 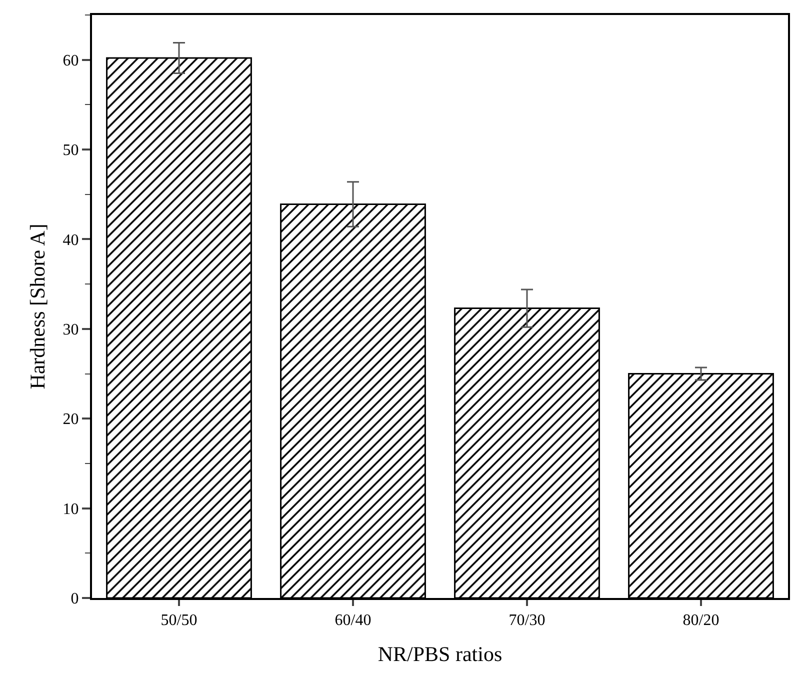 What do you see at coordinates (70, 151) in the screenshot?
I see `y-tick-label: 50` at bounding box center [70, 151].